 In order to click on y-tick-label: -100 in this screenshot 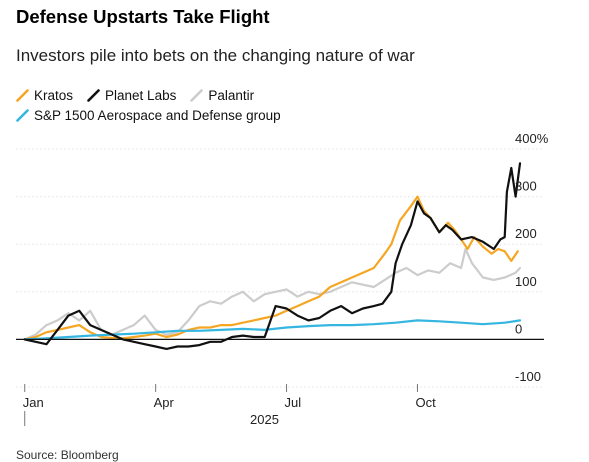, I will do `click(528, 376)`.